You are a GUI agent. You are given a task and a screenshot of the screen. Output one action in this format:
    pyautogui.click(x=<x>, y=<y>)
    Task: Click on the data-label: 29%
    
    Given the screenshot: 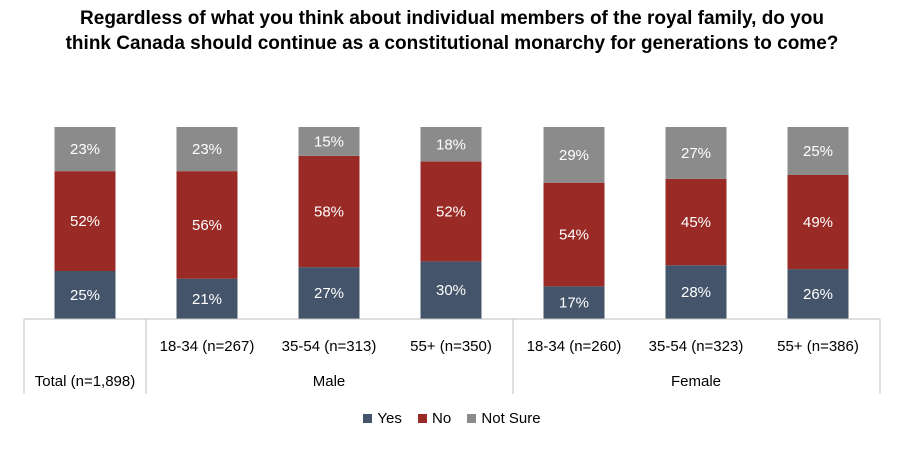 What is the action you would take?
    pyautogui.click(x=574, y=155)
    